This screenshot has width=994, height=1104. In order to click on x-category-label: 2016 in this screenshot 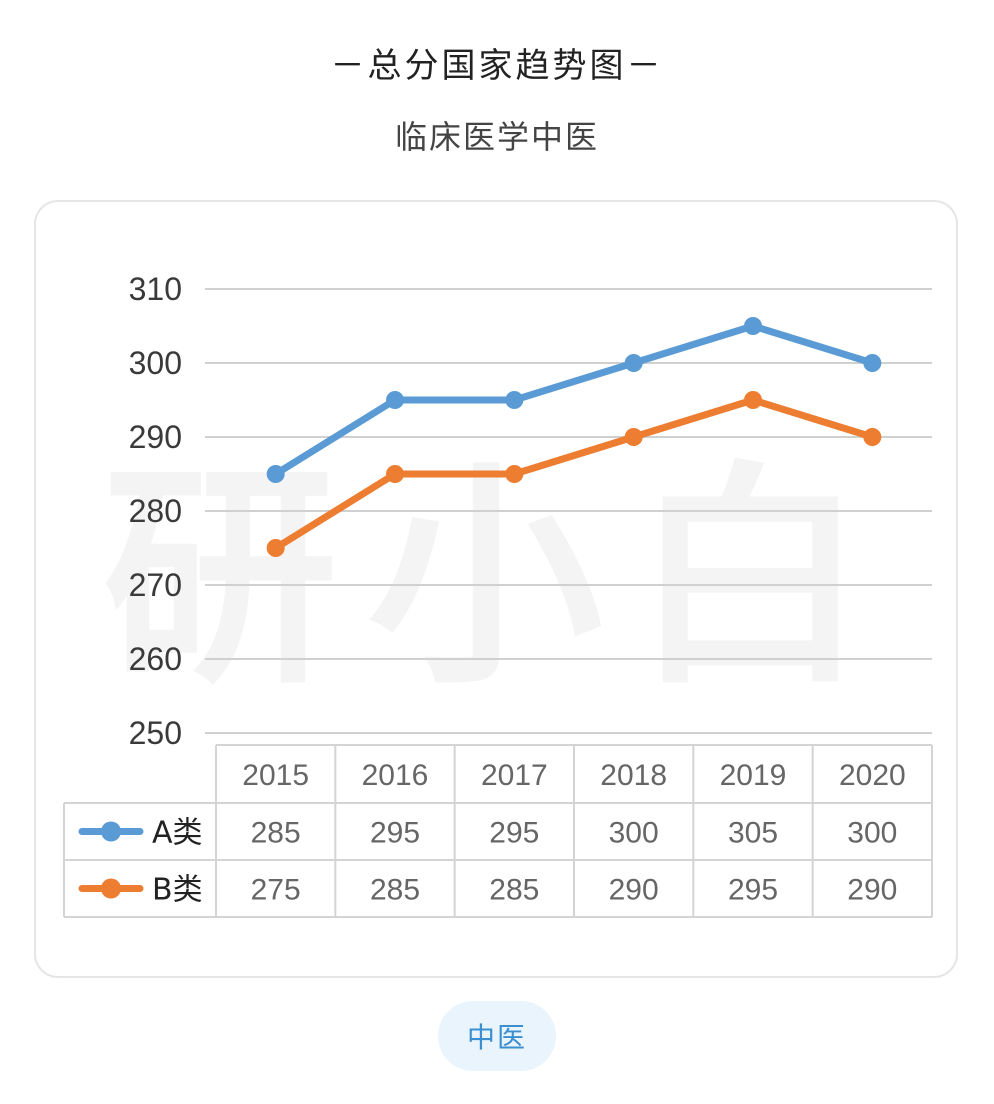, I will do `click(395, 775)`.